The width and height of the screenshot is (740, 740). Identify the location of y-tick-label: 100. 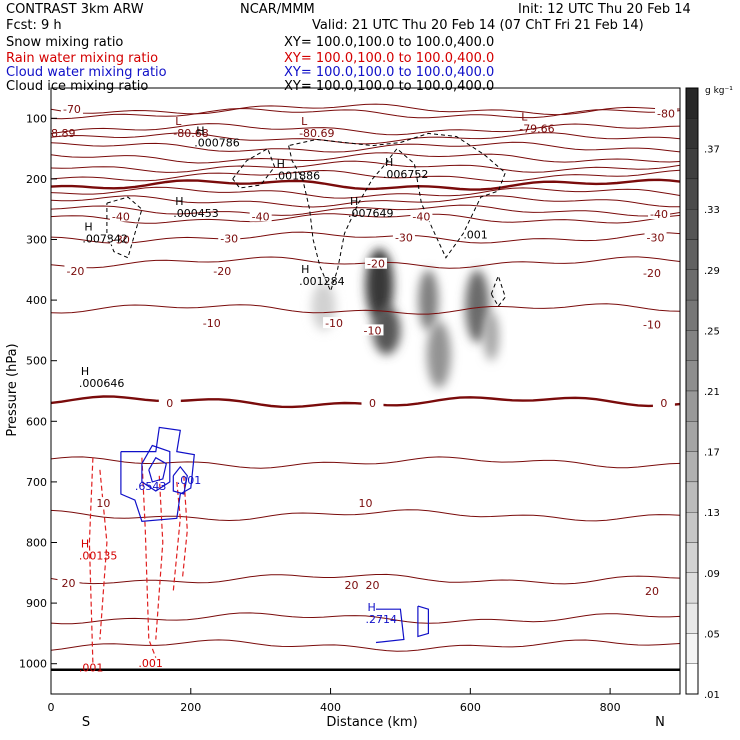
(36, 118).